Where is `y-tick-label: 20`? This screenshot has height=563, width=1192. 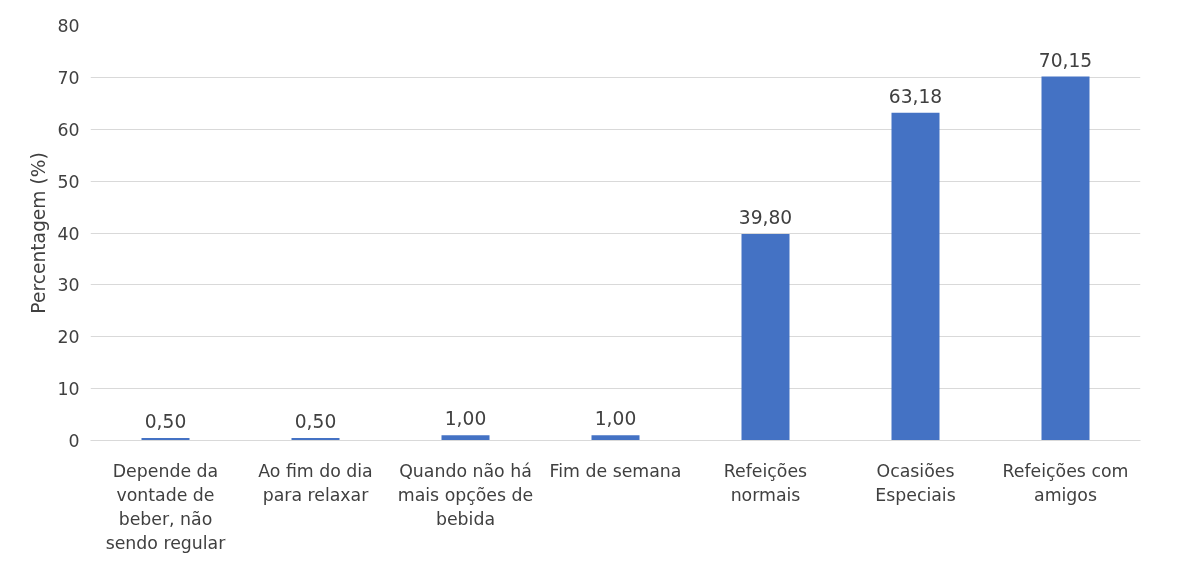
y-tick-label: 20 is located at coordinates (68, 337).